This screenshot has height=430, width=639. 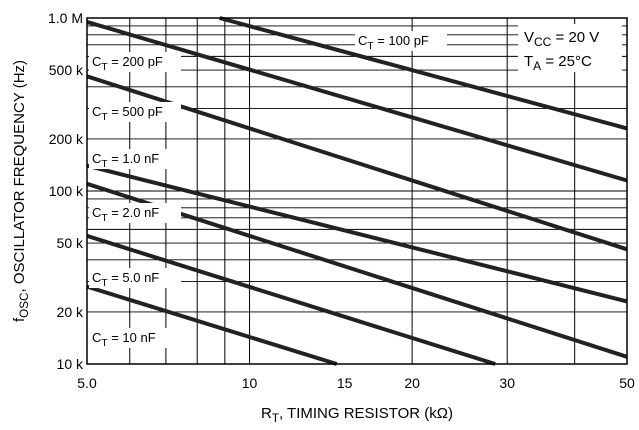 I want to click on x-tick-label: 20, so click(x=412, y=383).